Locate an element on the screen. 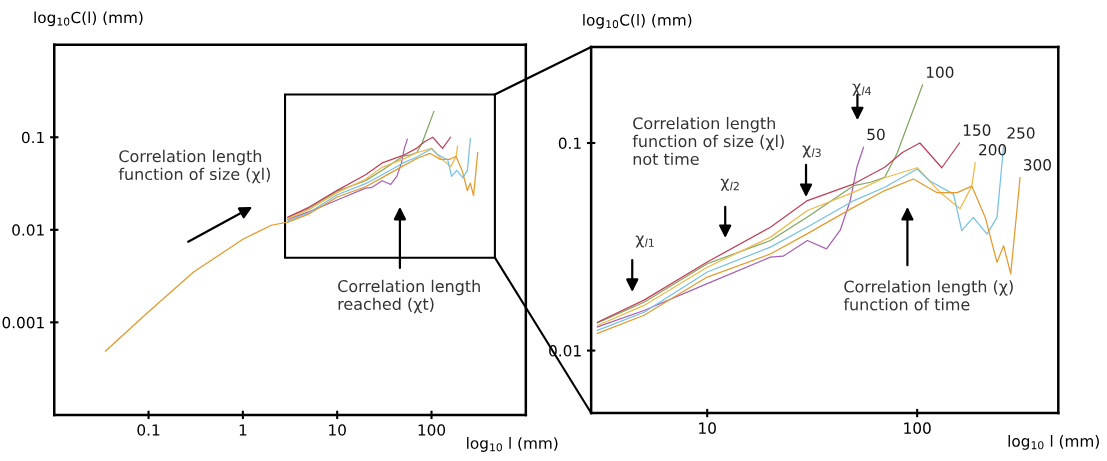 This screenshot has width=1107, height=461. y-tick-label: 0.1 is located at coordinates (32, 137).